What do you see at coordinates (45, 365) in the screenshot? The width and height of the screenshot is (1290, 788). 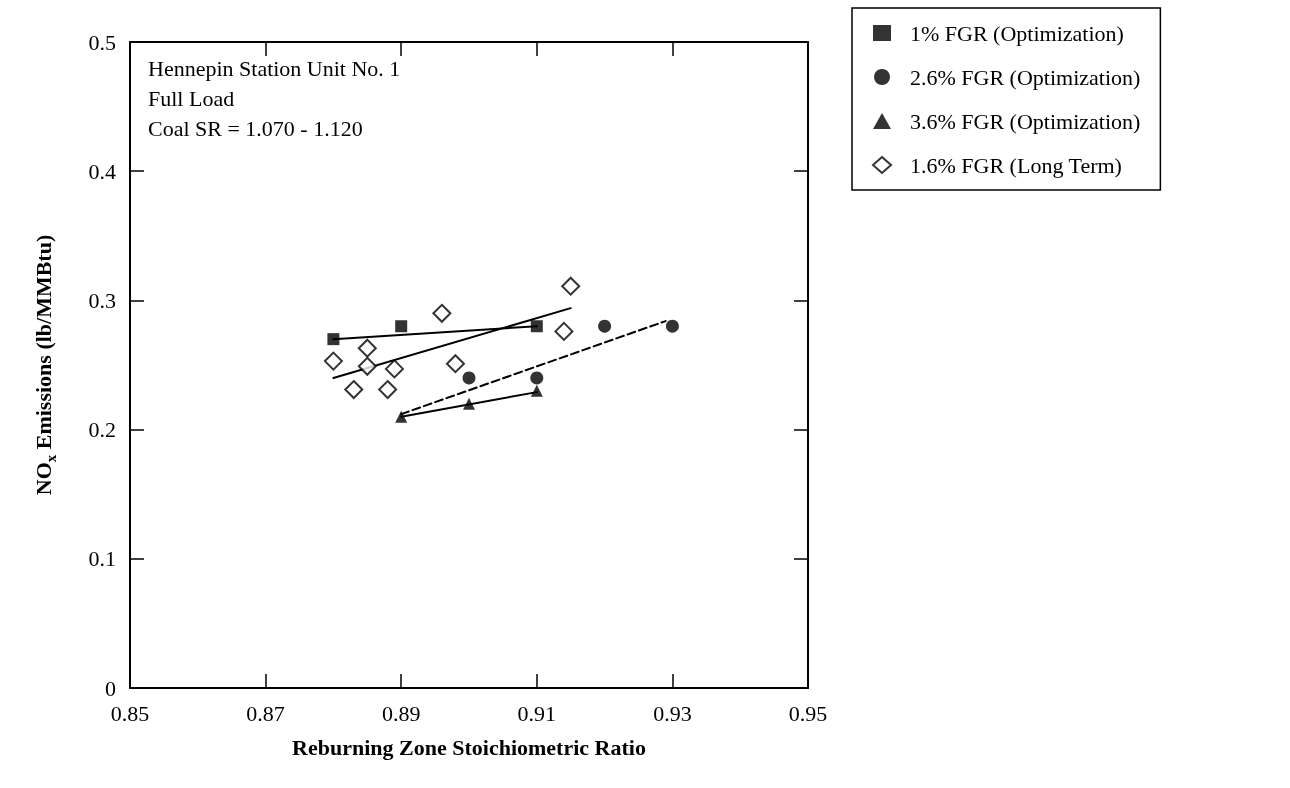 I see `y-axis-title: NOx Emissions (lb/MMBtu)` at bounding box center [45, 365].